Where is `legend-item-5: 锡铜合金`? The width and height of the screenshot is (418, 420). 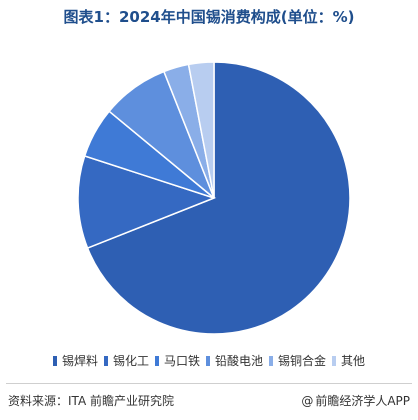
legend-item-5: 锡铜合金 is located at coordinates (297, 360).